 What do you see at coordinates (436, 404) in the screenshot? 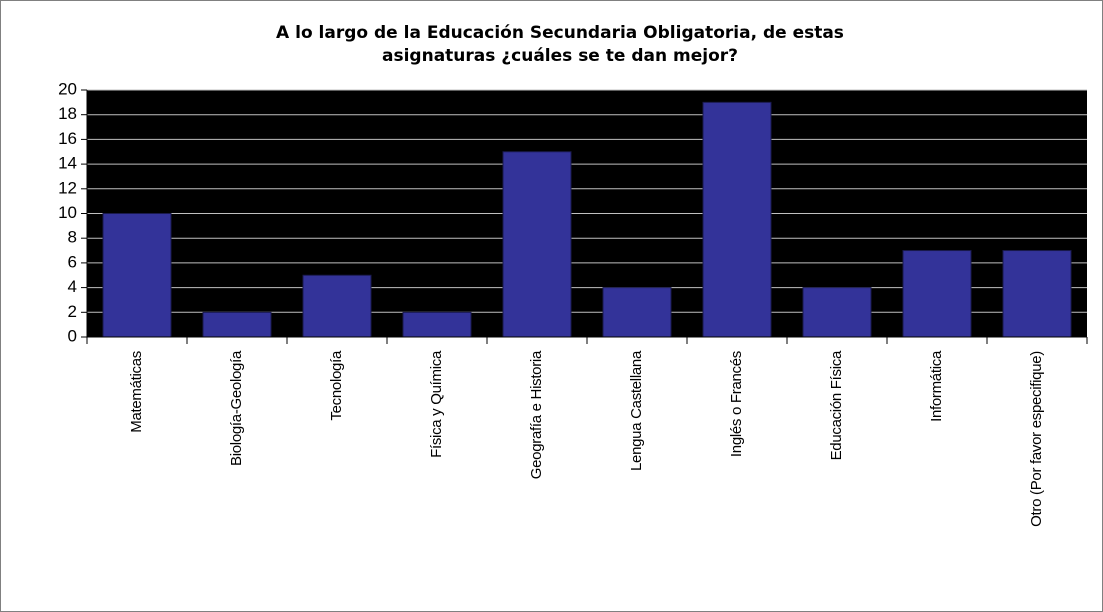
I see `x-tick-label: Física y Química` at bounding box center [436, 404].